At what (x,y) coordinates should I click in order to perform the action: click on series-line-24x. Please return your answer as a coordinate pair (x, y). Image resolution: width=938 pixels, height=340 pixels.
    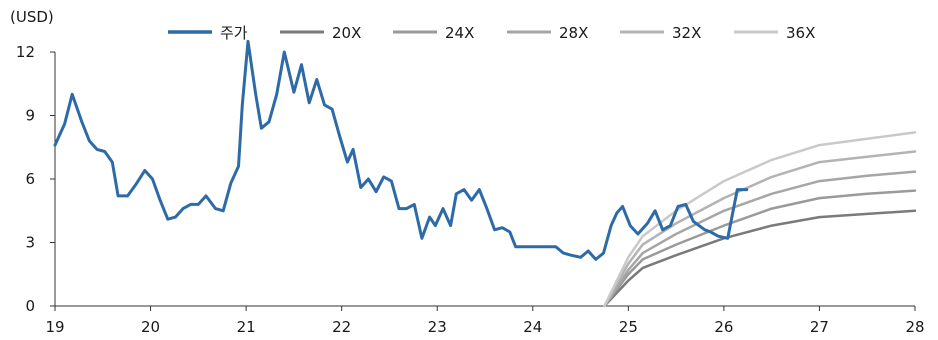
    Looking at the image, I should click on (760, 248).